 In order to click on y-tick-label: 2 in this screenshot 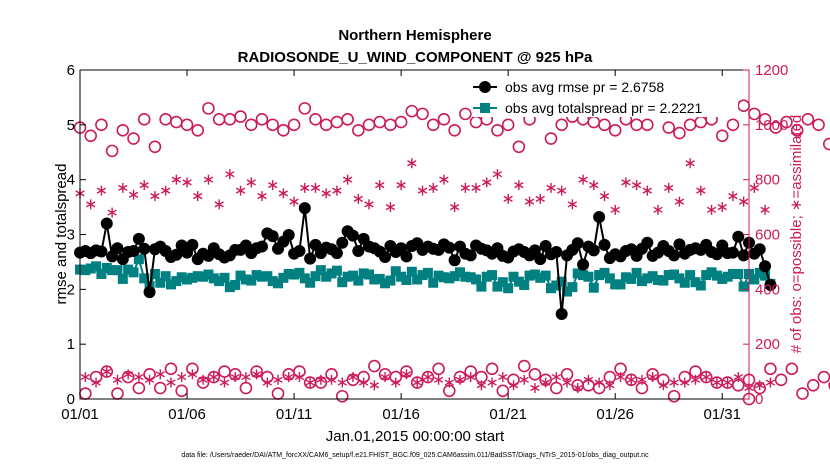, I will do `click(71, 289)`.